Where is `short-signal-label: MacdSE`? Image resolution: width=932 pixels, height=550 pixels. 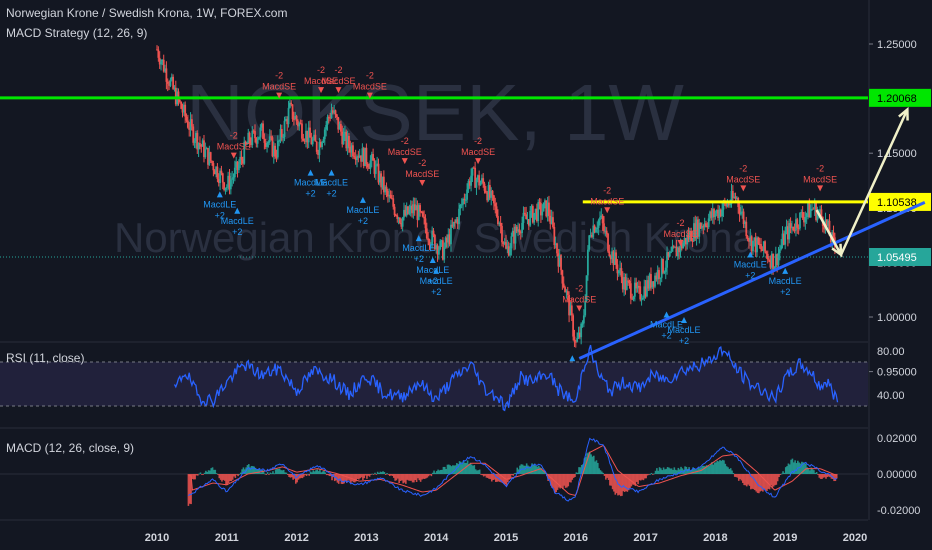 short-signal-label: MacdSE is located at coordinates (680, 234).